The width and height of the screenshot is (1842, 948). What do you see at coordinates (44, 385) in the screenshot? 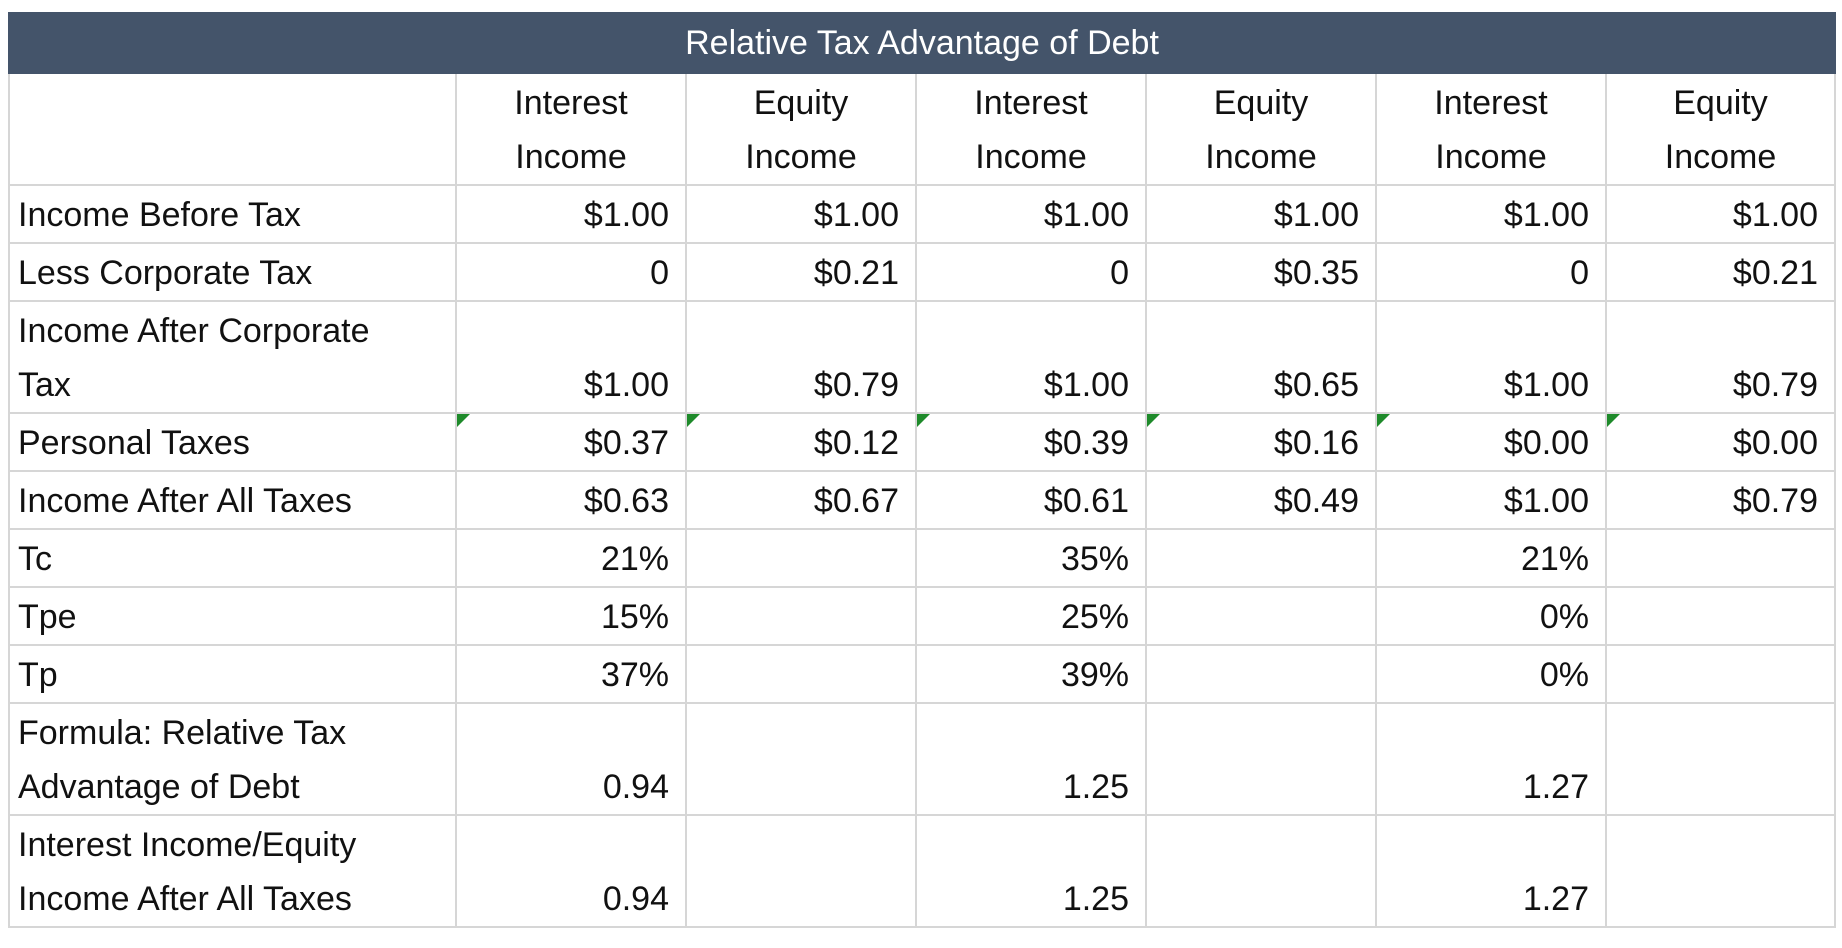
I see `row-label-text: Tax` at bounding box center [44, 385].